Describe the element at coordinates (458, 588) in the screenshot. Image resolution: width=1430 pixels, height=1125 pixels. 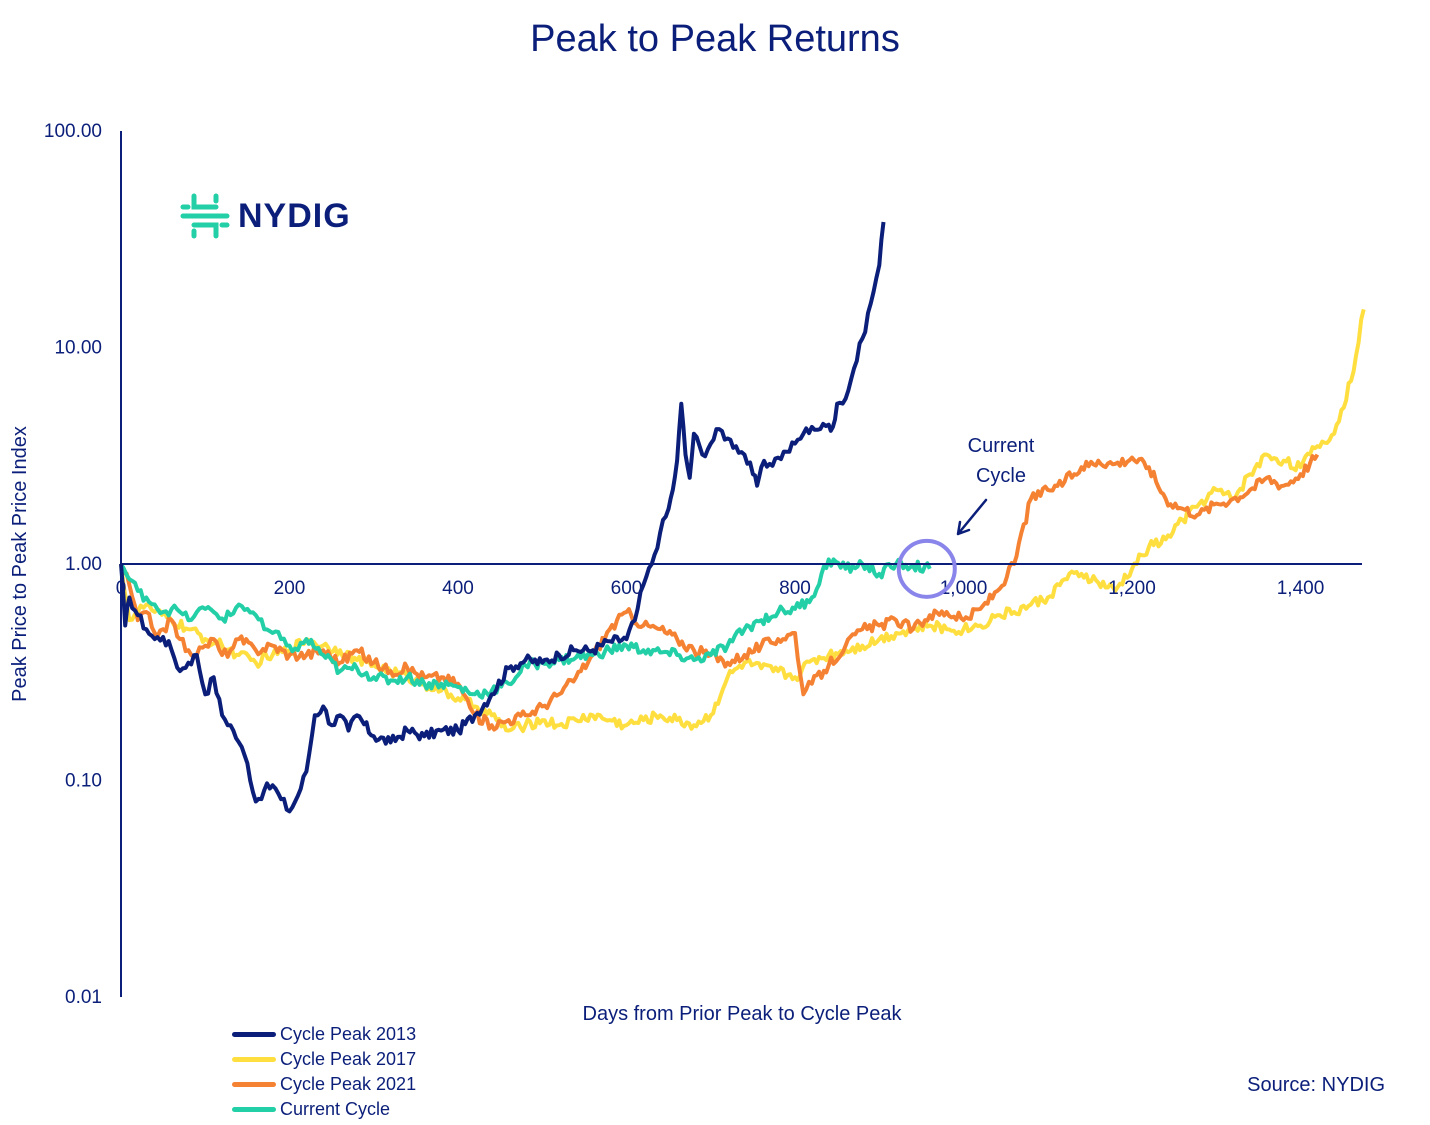
I see `x-tick-label: 400` at that location.